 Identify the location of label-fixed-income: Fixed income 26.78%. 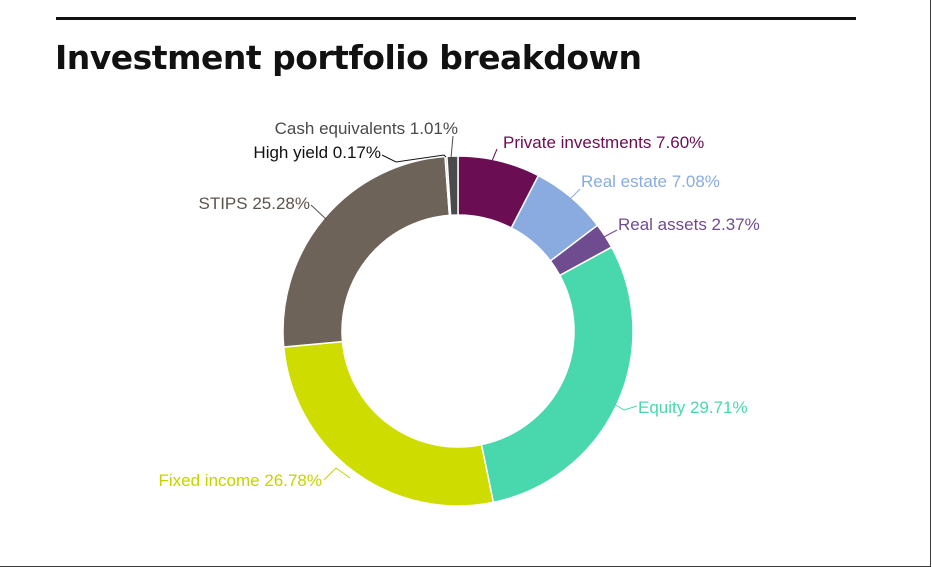
(240, 480).